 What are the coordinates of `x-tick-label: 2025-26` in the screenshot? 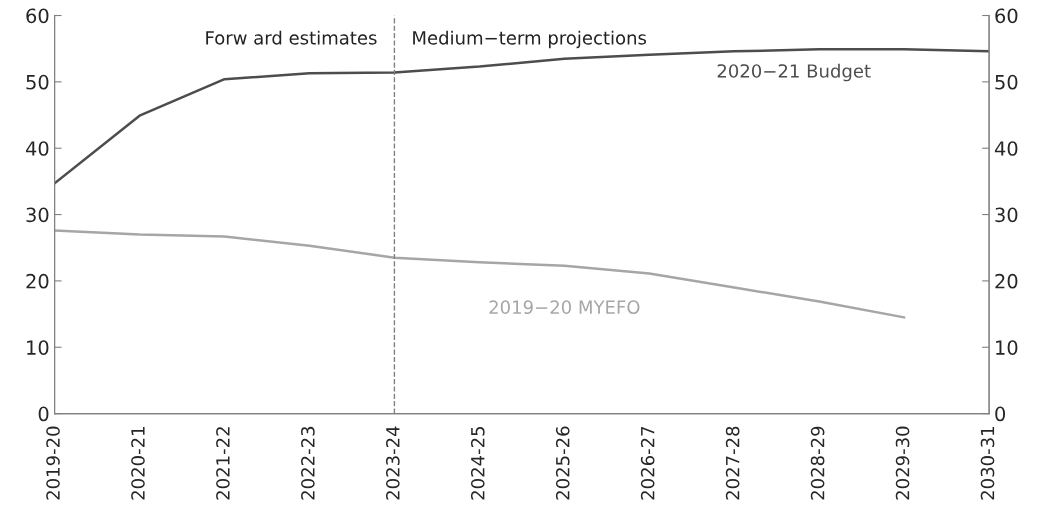 It's located at (562, 463).